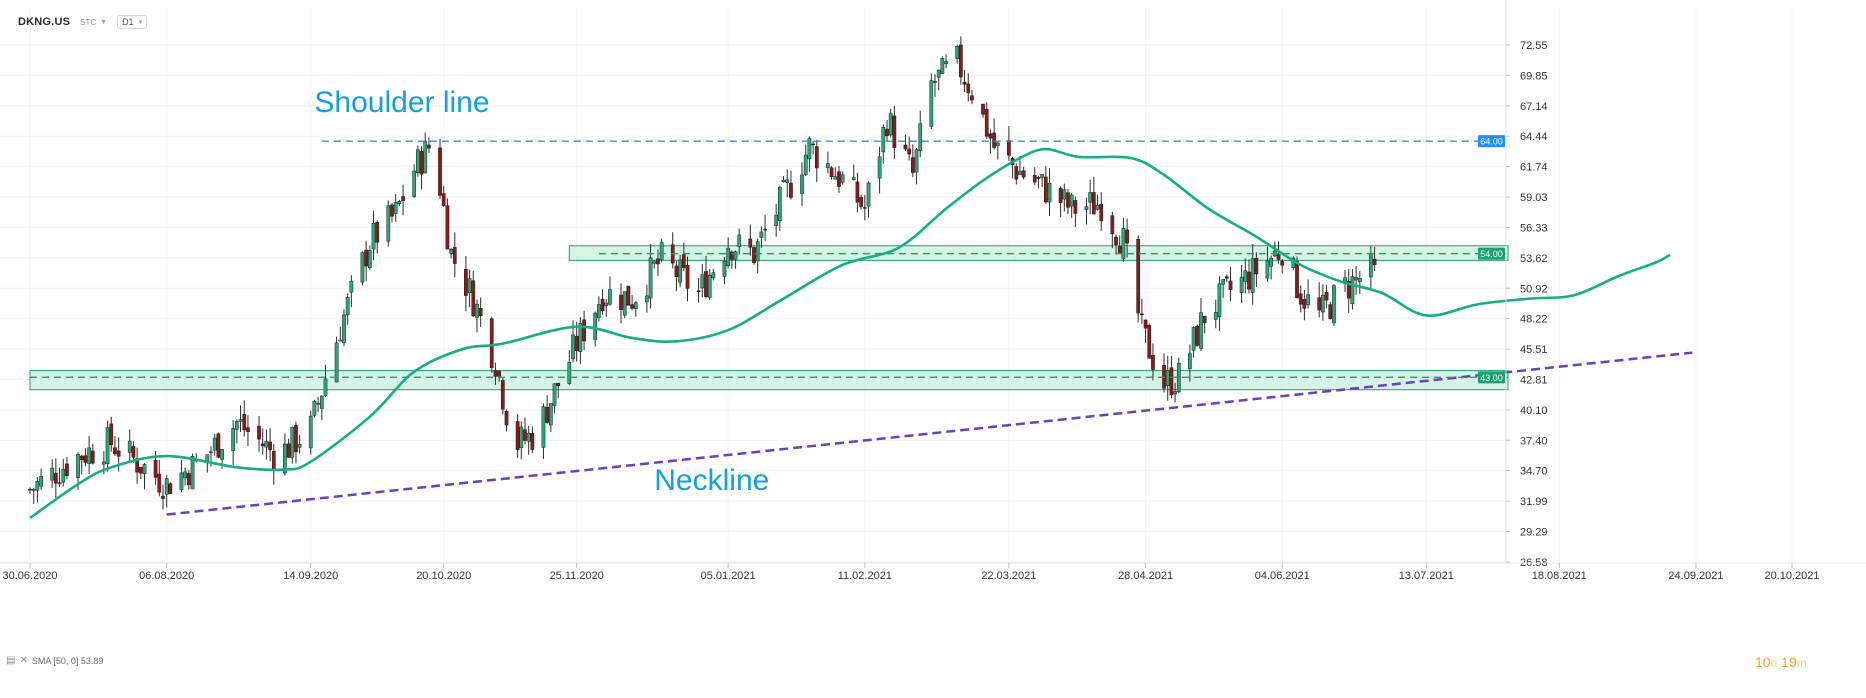  I want to click on y-tick-label: 69.85, so click(1534, 76).